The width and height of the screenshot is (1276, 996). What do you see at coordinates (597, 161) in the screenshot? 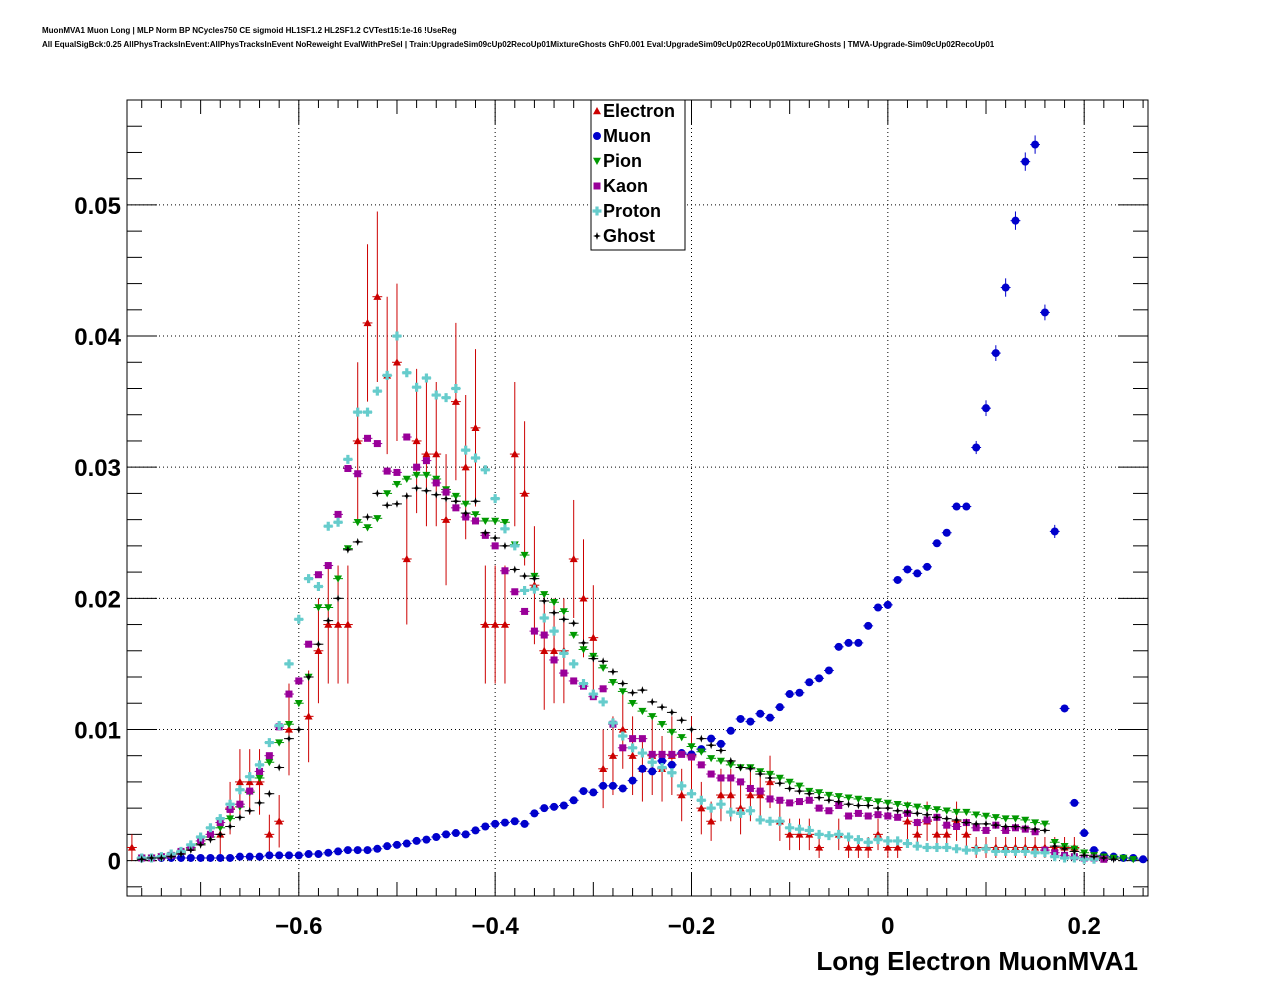
I see `legend-marker-pion` at bounding box center [597, 161].